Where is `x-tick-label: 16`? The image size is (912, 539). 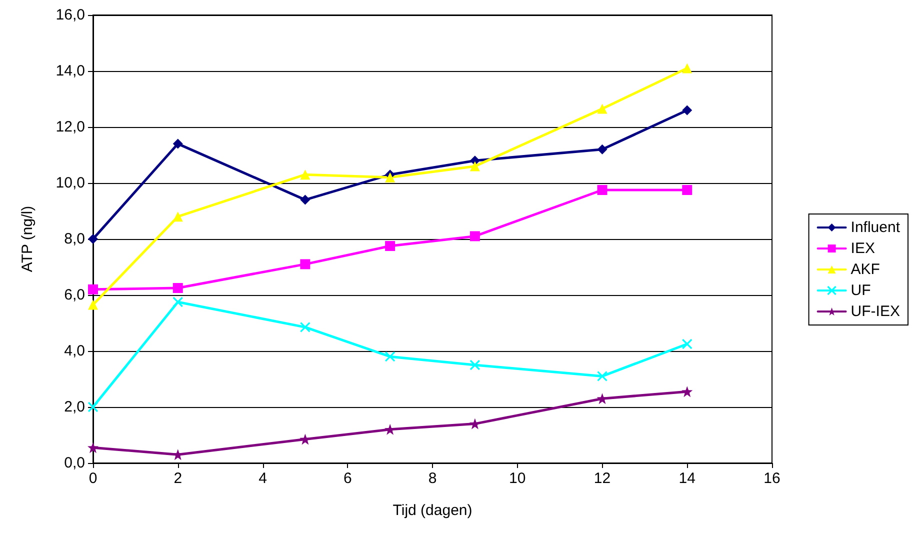 x-tick-label: 16 is located at coordinates (772, 478).